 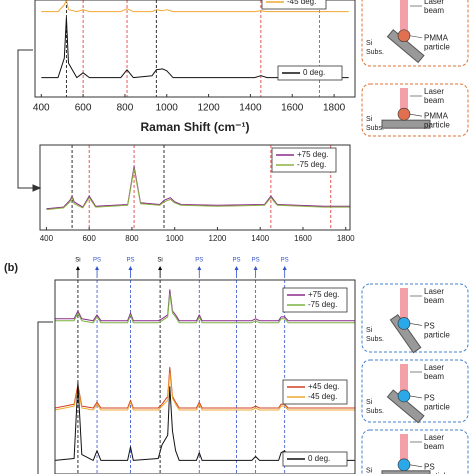 I want to click on x-tick-label: 600, so click(x=89, y=238).